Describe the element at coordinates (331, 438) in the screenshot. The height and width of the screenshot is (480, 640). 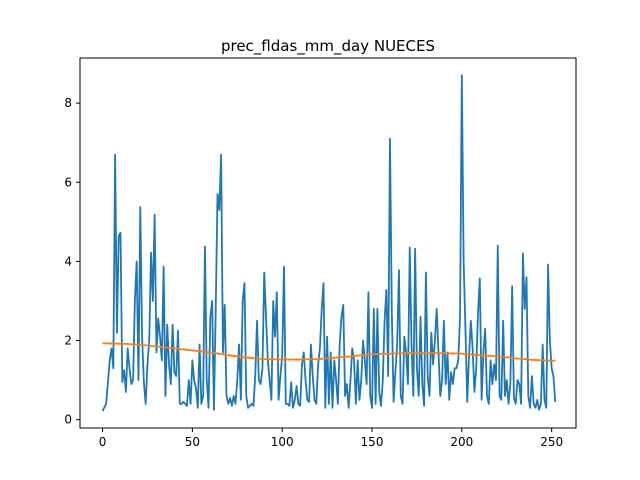
I see `x-axis: 0 50 100 150 200 250` at that location.